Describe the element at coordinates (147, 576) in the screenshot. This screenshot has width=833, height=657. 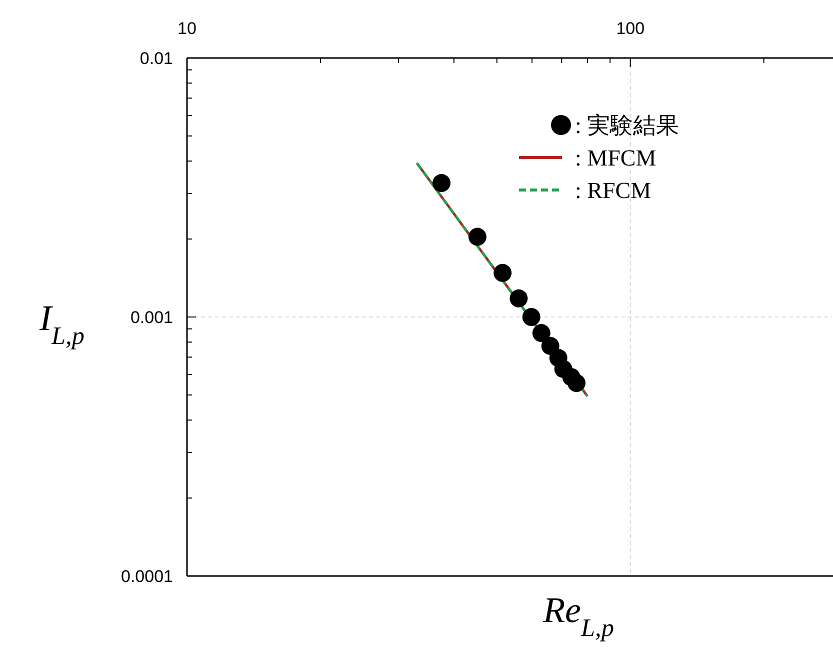
I see `y-tick-label: 0.0001` at that location.